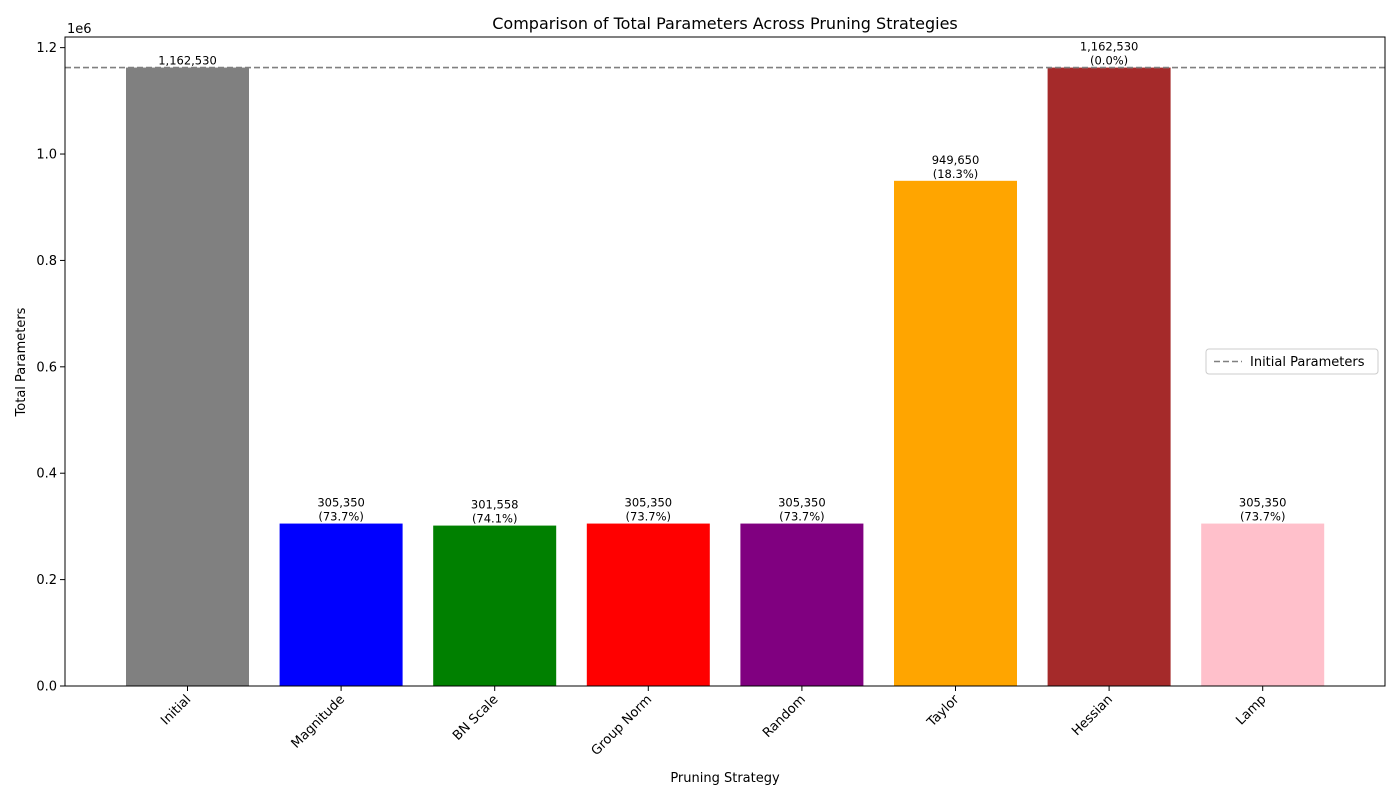  What do you see at coordinates (622, 725) in the screenshot?
I see `x-tick-label: Group Norm` at bounding box center [622, 725].